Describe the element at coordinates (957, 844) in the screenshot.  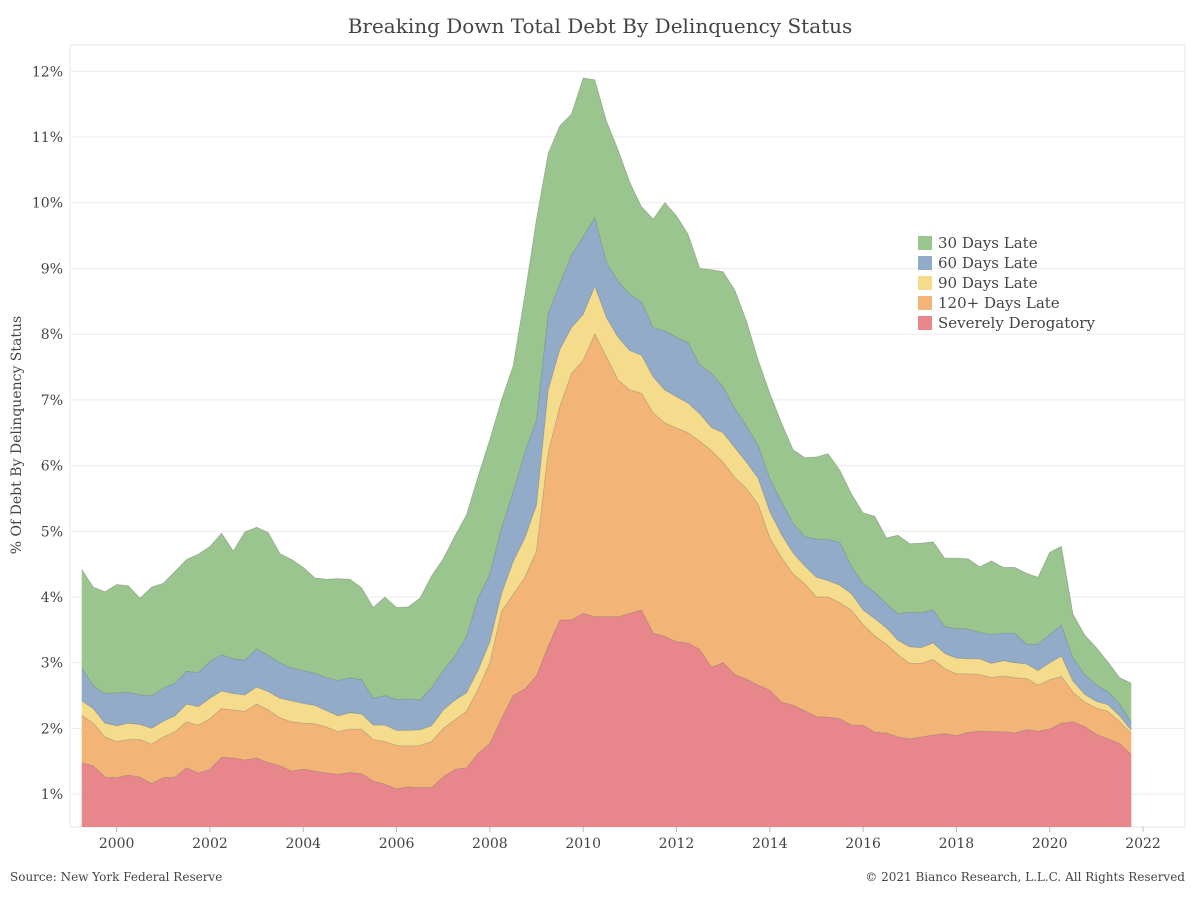
I see `x-tick-label: 2018` at that location.